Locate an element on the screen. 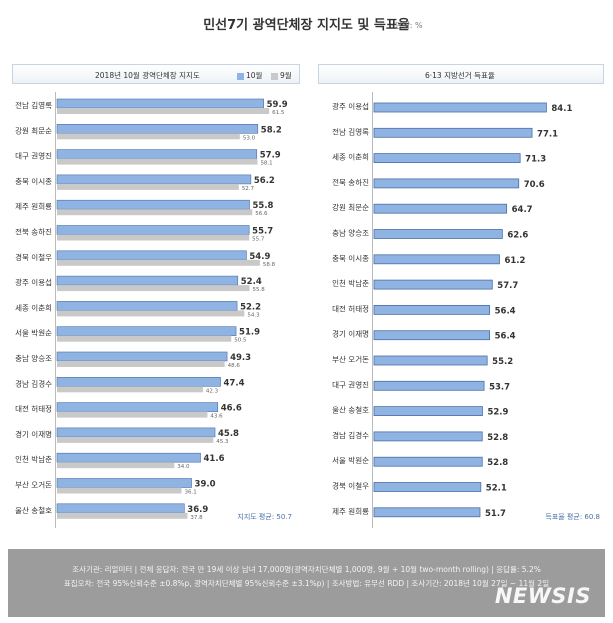 The width and height of the screenshot is (613, 623). legend-september-label: 9월 is located at coordinates (286, 75).